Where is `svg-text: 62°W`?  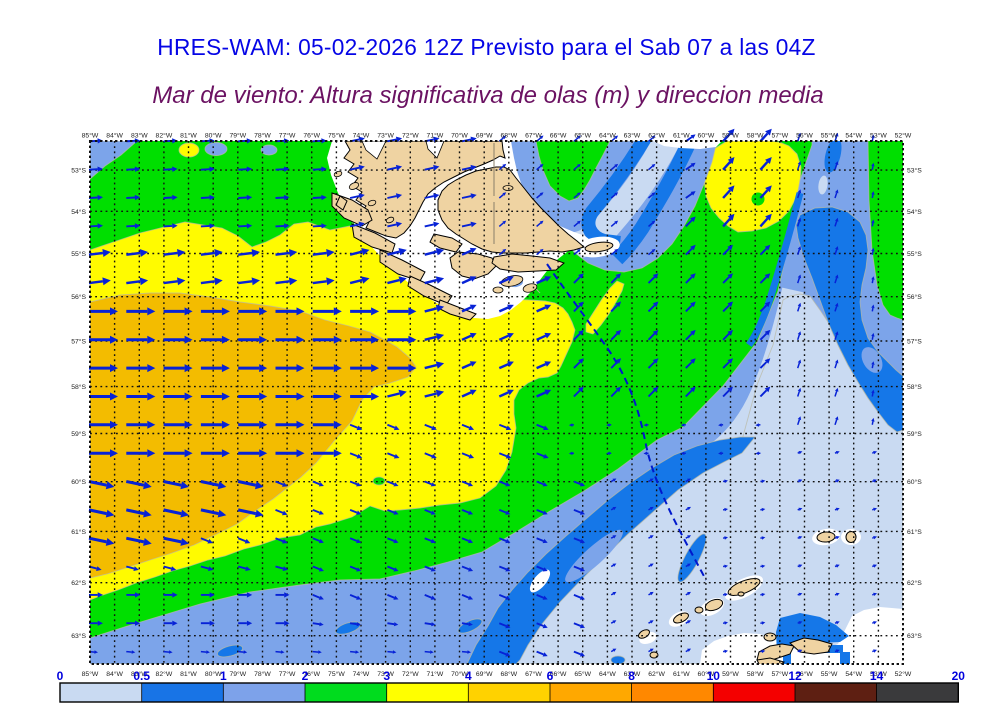 svg-text: 62°W is located at coordinates (656, 674).